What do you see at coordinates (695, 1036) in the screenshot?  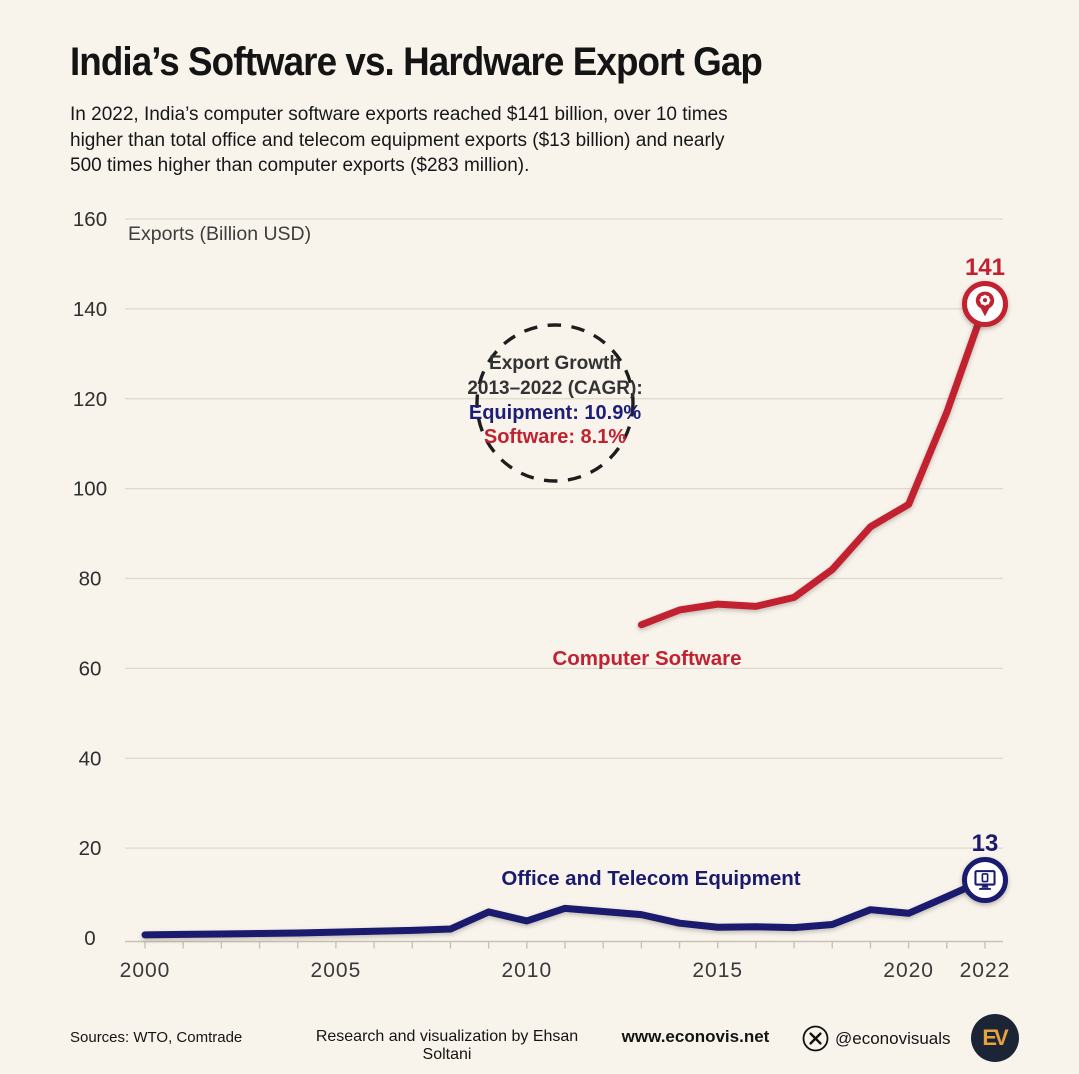 I see `website-link: www.econovis.net` at bounding box center [695, 1036].